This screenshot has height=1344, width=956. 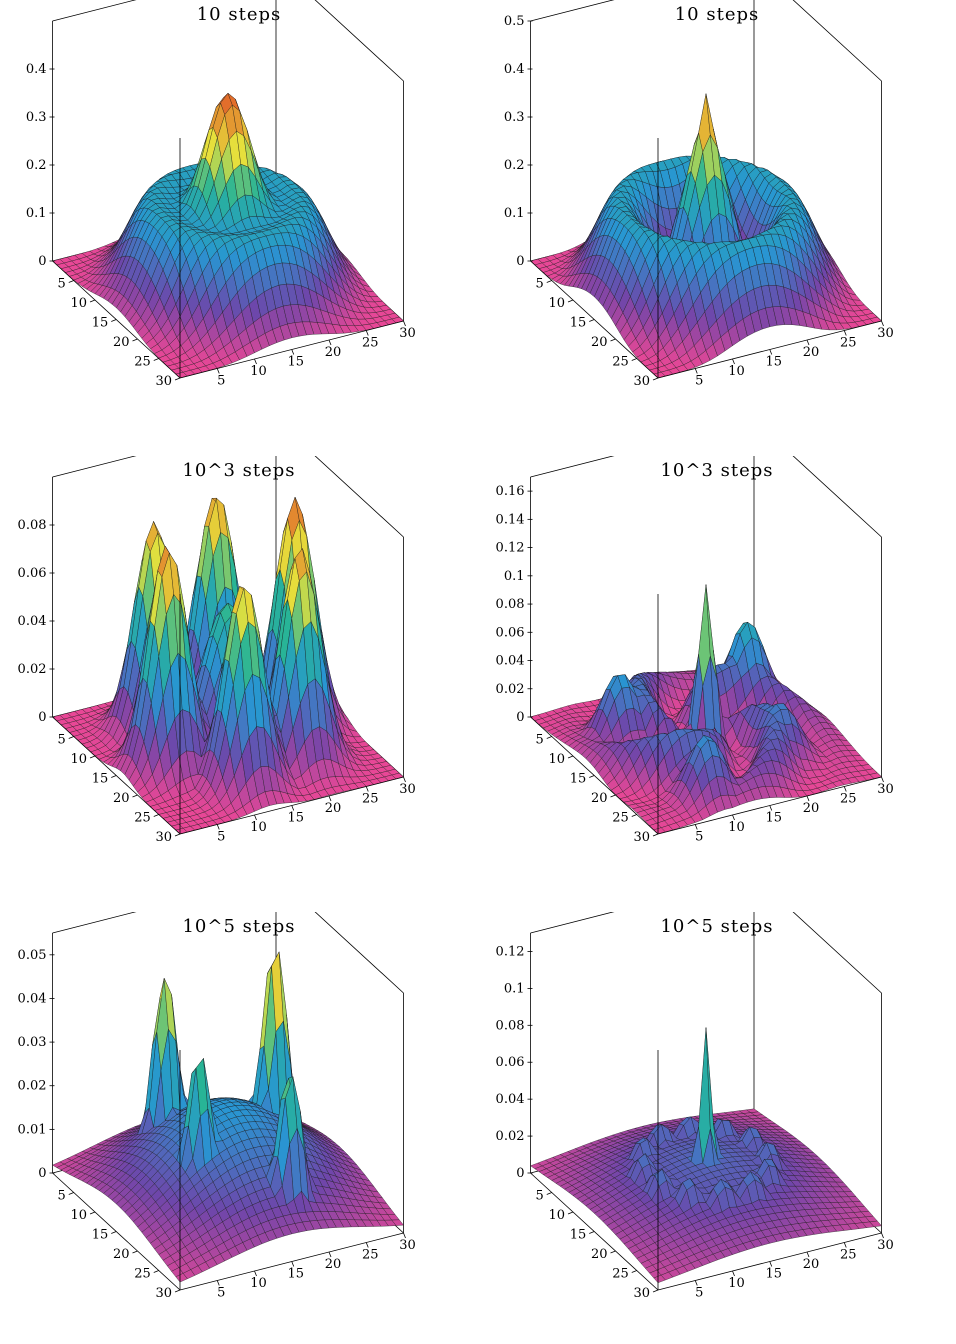 I want to click on z-axis: 0 0.1 0.2 0.3 0.4, so click(x=40, y=165).